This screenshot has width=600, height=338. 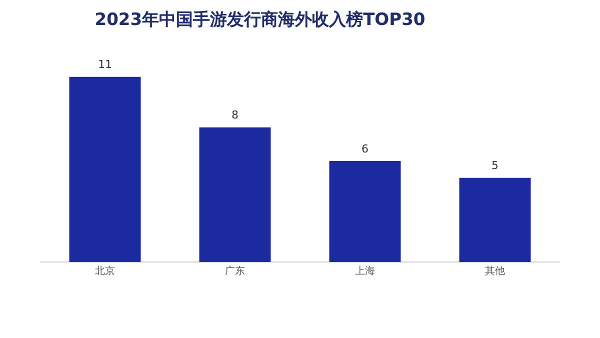 What do you see at coordinates (260, 20) in the screenshot?
I see `chart-title: 2023年中国手游发行商海外收入榜TOP30` at bounding box center [260, 20].